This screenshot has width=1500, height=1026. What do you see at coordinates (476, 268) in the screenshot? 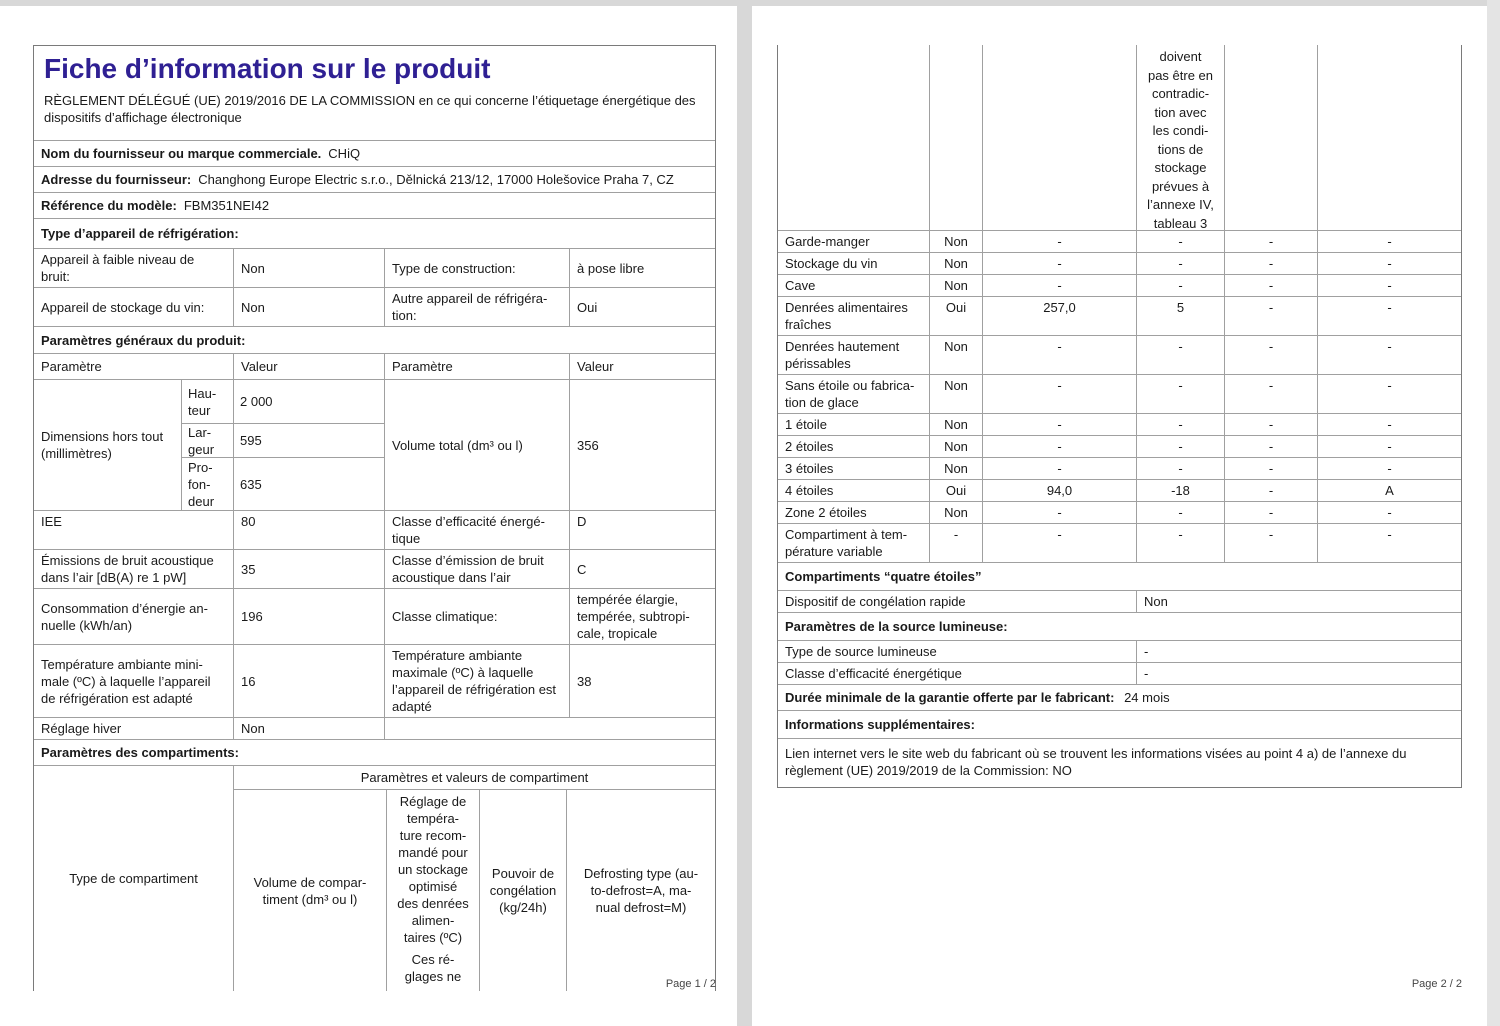
I see `construction-label: Type de construction:` at bounding box center [476, 268].